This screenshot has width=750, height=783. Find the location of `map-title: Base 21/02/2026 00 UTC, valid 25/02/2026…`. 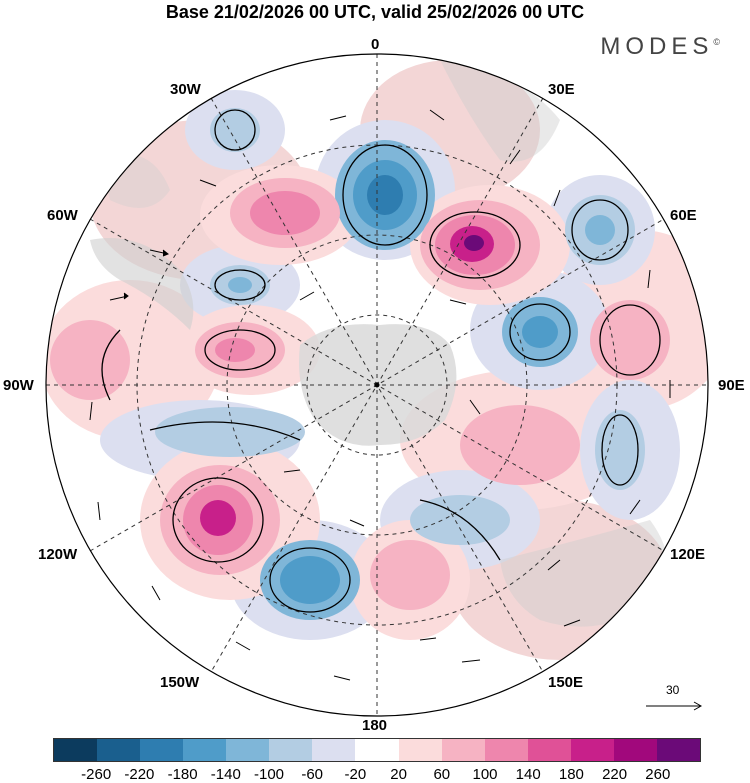

map-title: Base 21/02/2026 00 UTC, valid 25/02/2026… is located at coordinates (375, 12).